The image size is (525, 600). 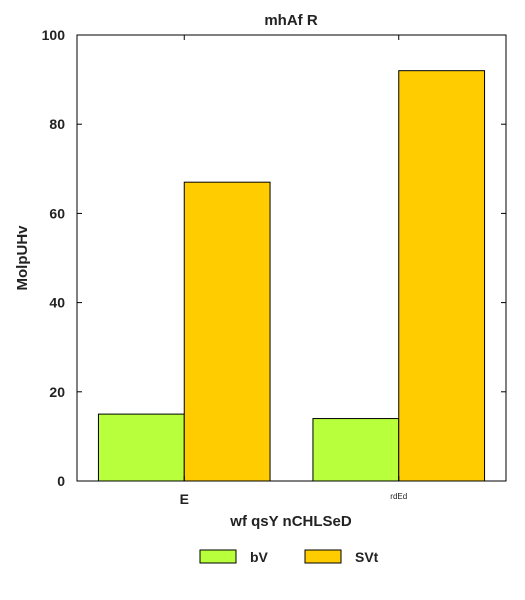 What do you see at coordinates (61, 481) in the screenshot?
I see `y-tick-label: 0` at bounding box center [61, 481].